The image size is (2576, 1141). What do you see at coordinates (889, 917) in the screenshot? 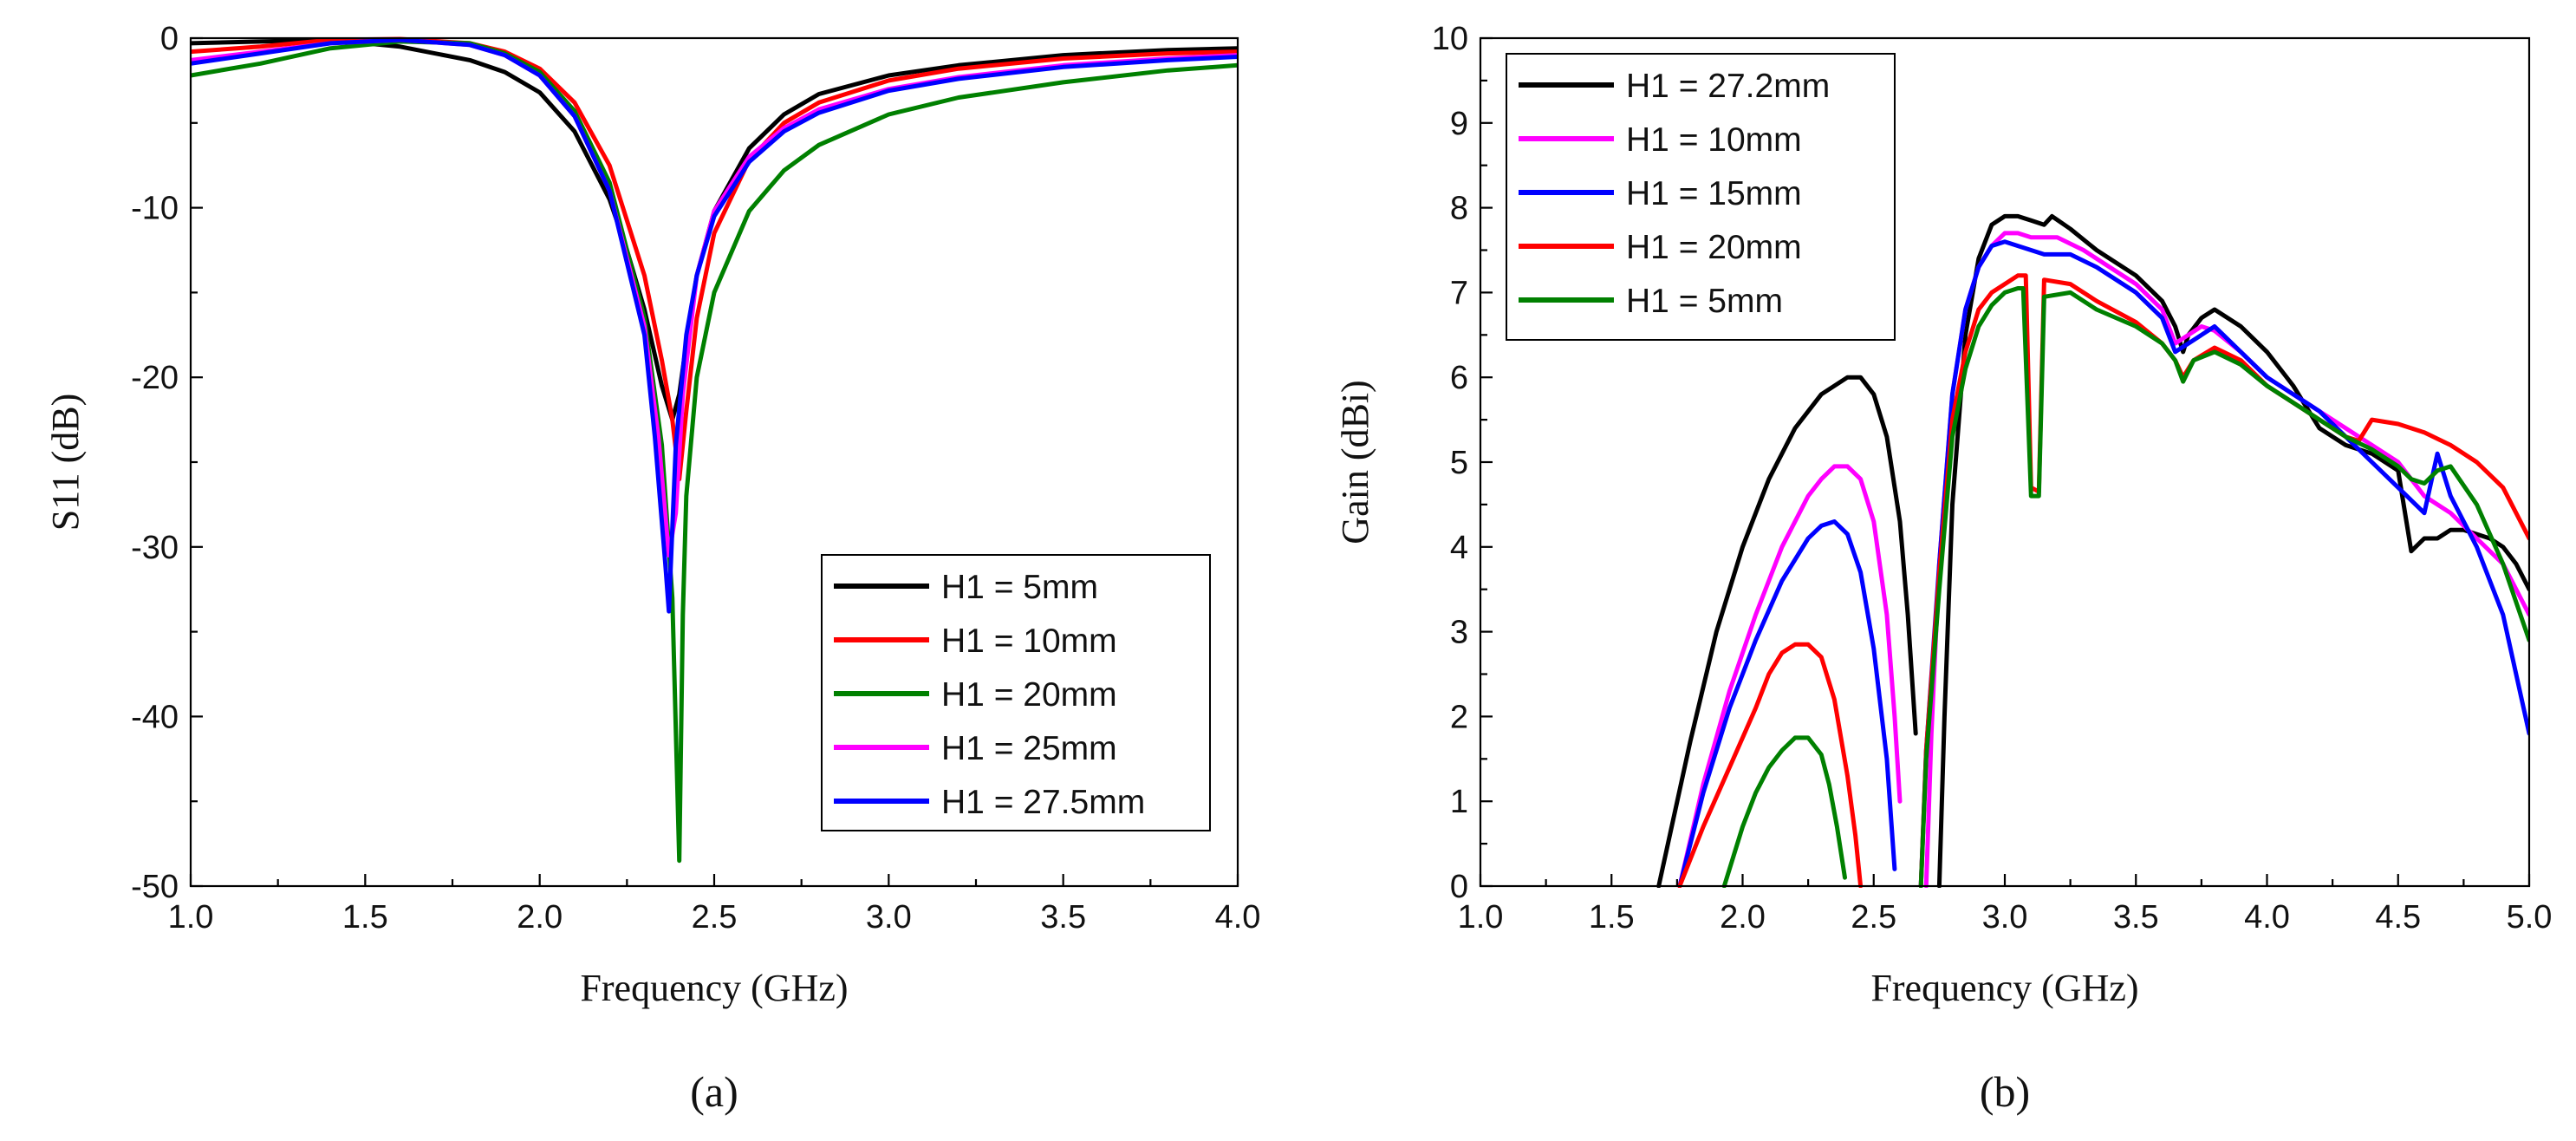
I see `panel-a-x-tick-label: 3.0` at bounding box center [889, 917].